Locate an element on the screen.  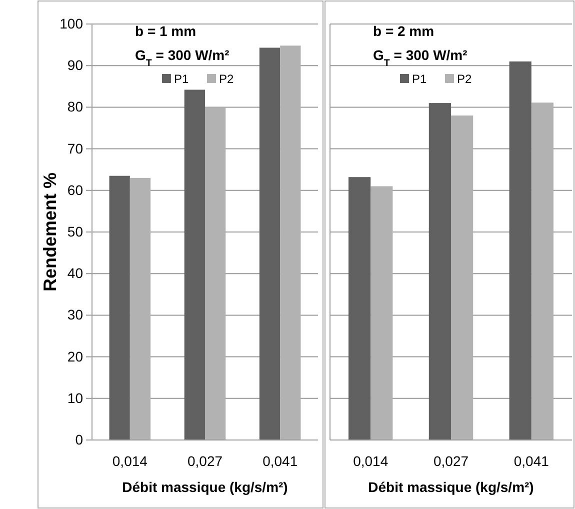
y-axis-title: Rendement % is located at coordinates (50, 232).